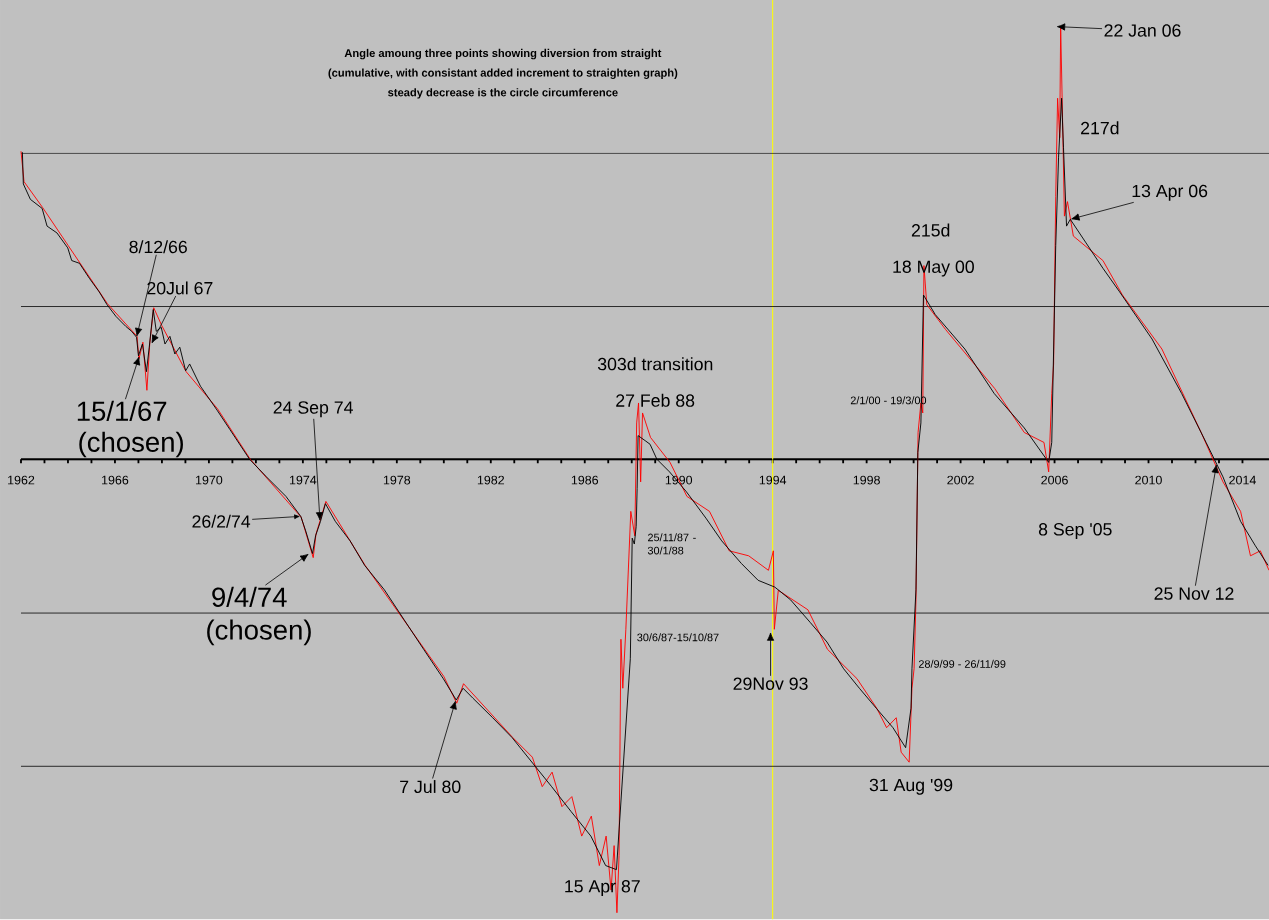 This screenshot has width=1269, height=920. I want to click on annotation: 9/4/74, so click(249, 597).